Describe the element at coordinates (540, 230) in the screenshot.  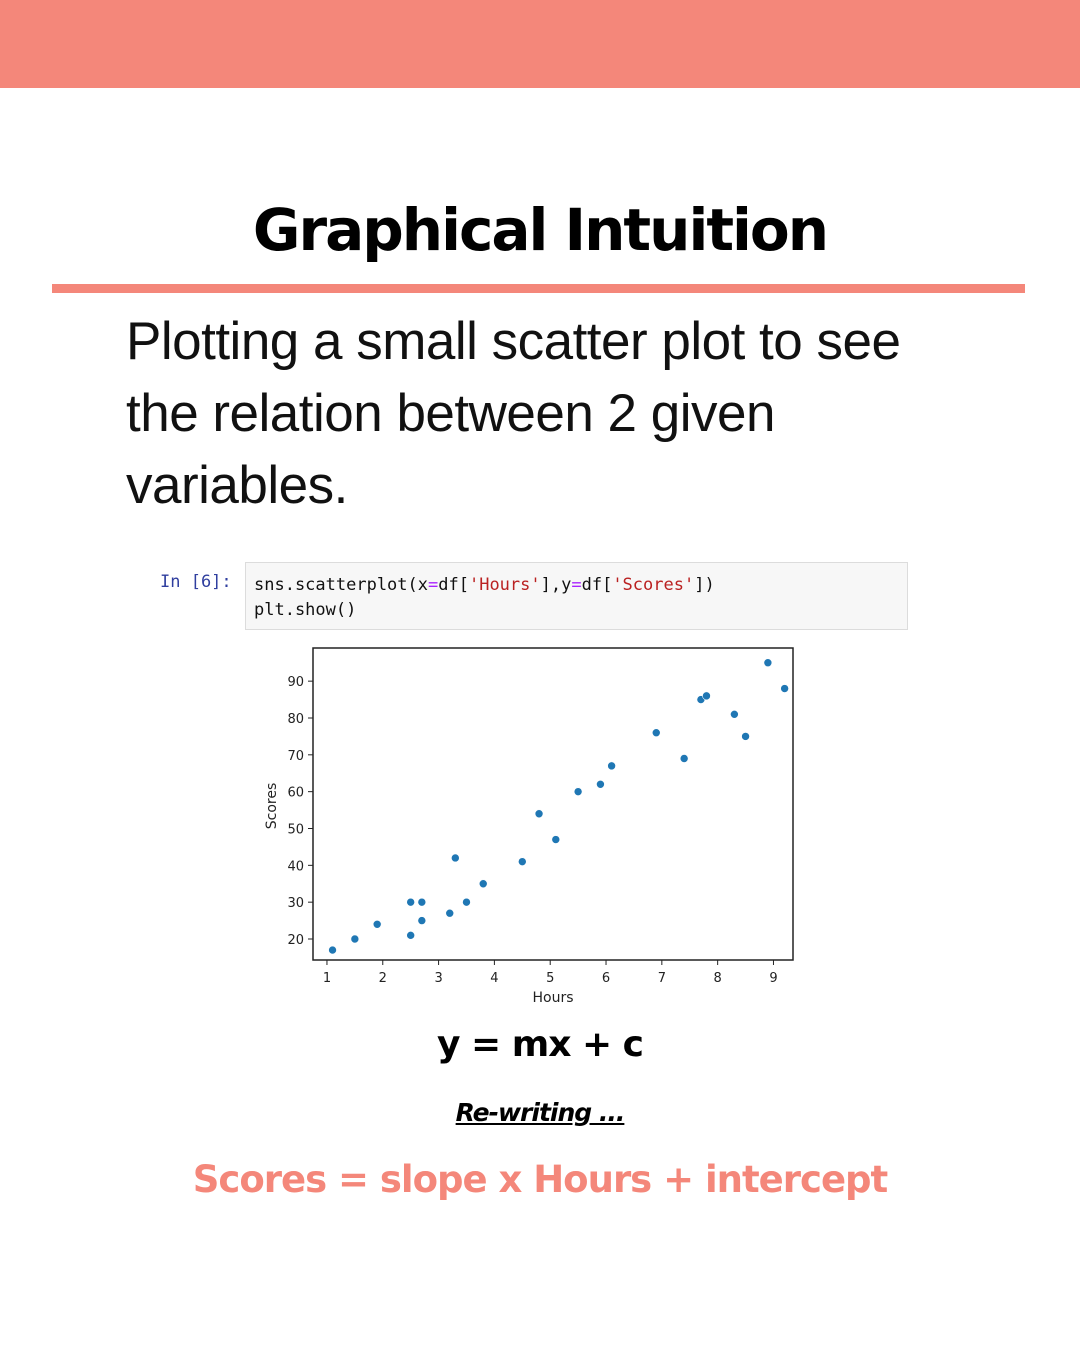
I see `page-title: Graphical Intuition` at that location.